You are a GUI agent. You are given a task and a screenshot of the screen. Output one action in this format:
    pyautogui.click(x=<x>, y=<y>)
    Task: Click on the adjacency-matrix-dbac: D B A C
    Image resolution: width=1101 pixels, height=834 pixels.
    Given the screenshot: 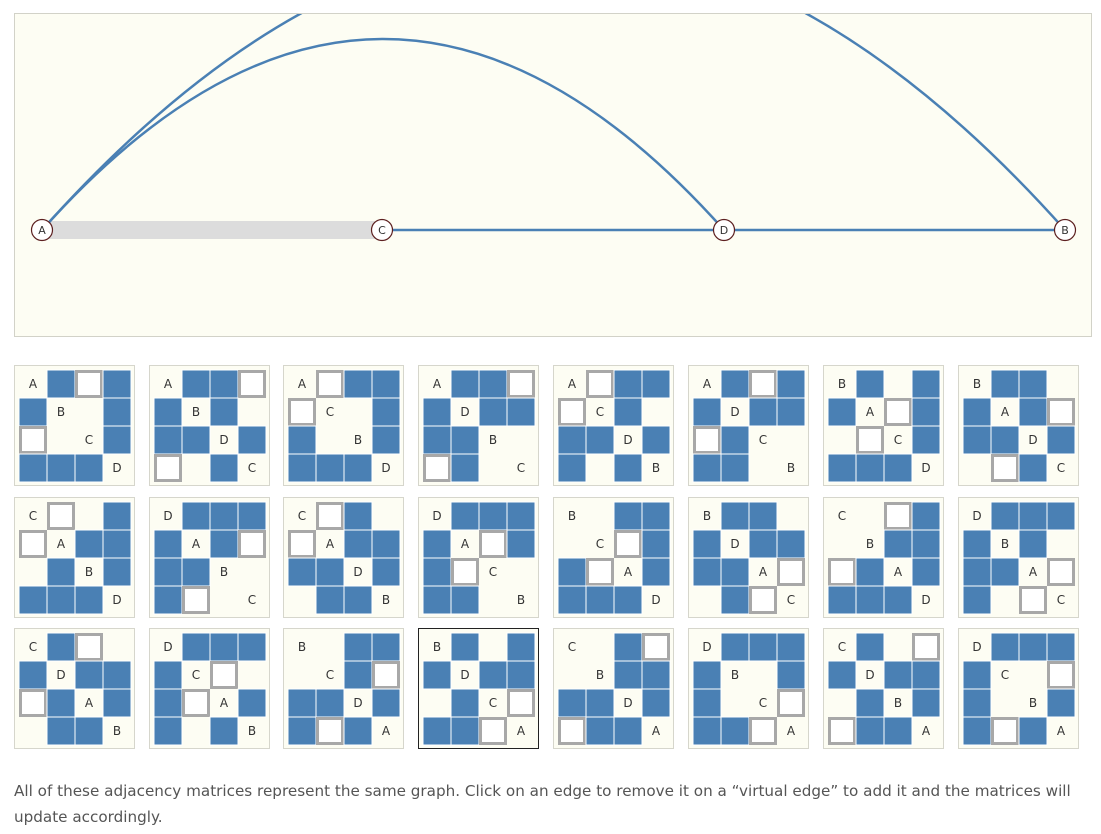 What is the action you would take?
    pyautogui.click(x=1018, y=557)
    